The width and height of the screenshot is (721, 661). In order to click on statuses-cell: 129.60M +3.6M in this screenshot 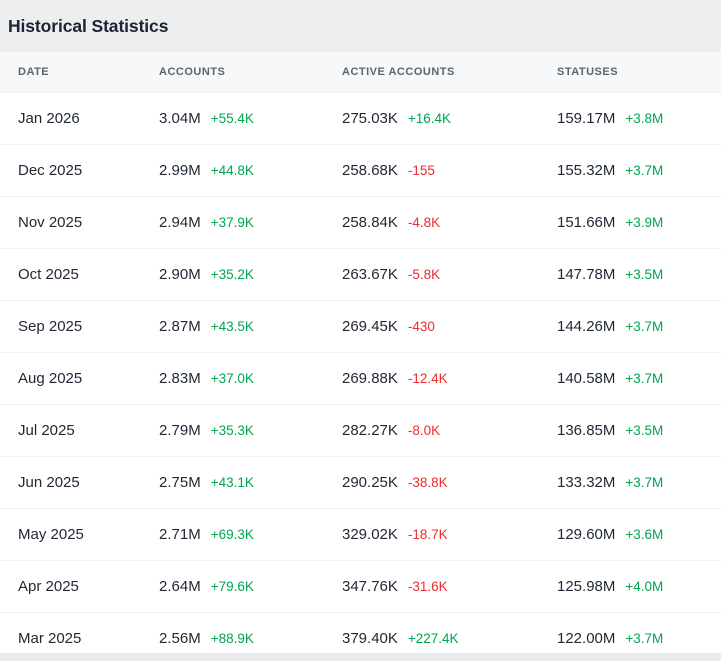, I will do `click(639, 534)`.